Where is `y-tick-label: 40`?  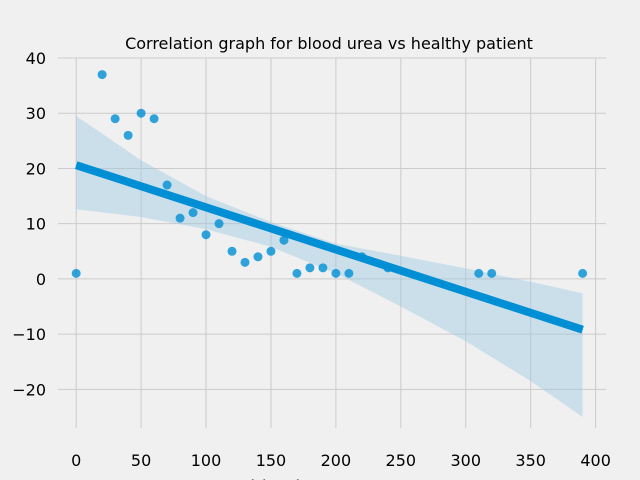
y-tick-label: 40 is located at coordinates (36, 58).